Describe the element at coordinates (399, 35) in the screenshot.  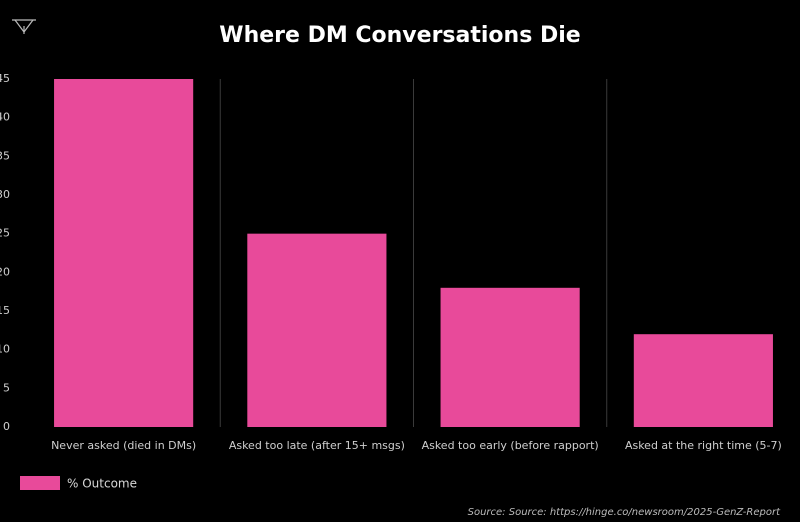
I see `chart-title: Where DM Conversations Die` at that location.